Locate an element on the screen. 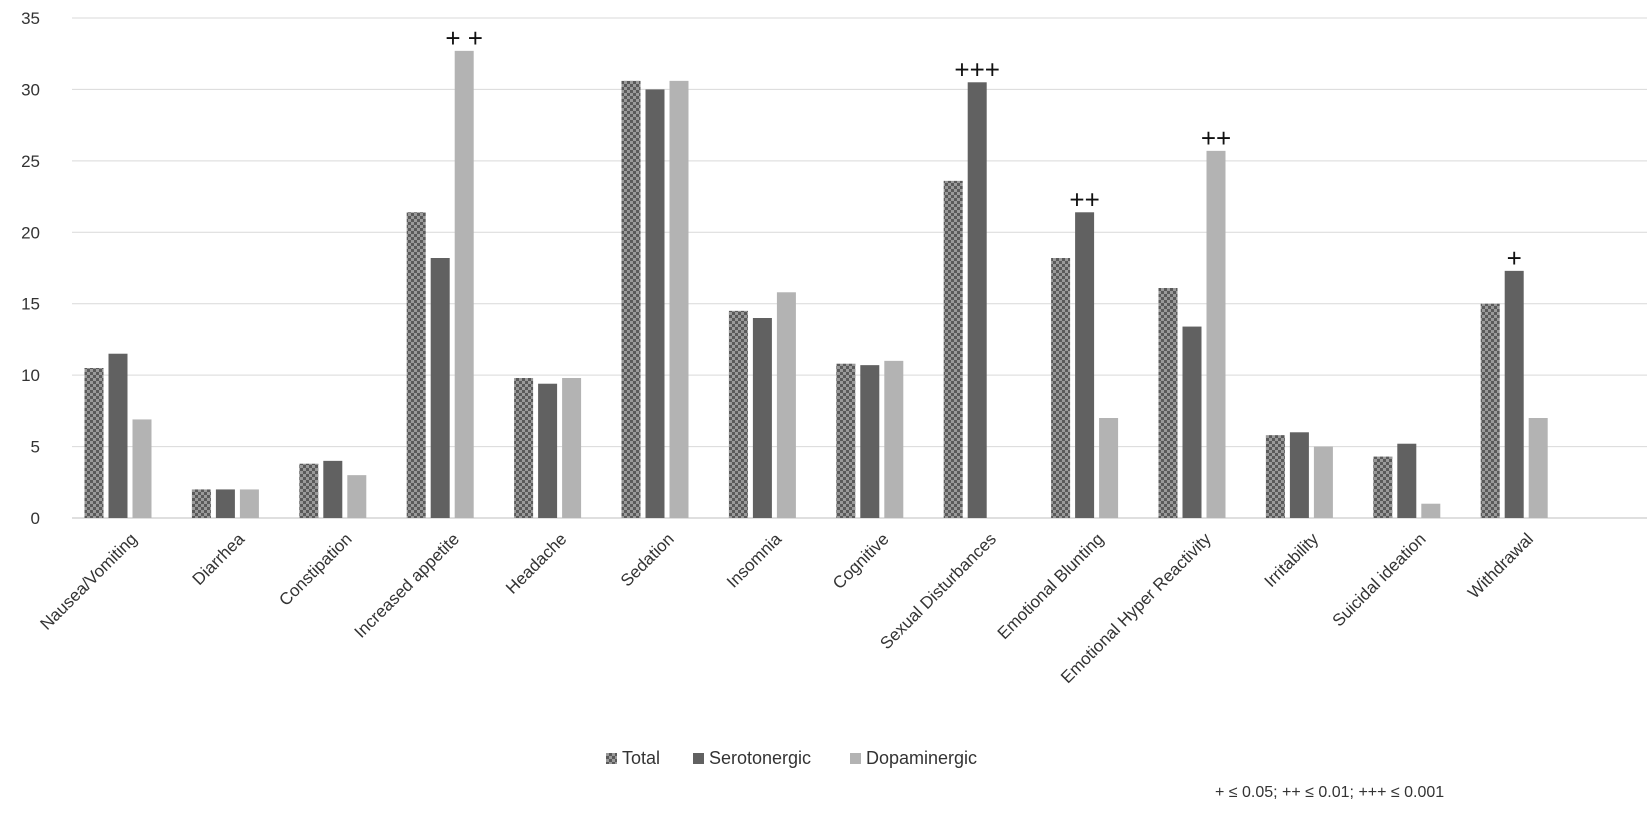 Image resolution: width=1647 pixels, height=814 pixels. category-label-13: Withdrawal is located at coordinates (1500, 565).